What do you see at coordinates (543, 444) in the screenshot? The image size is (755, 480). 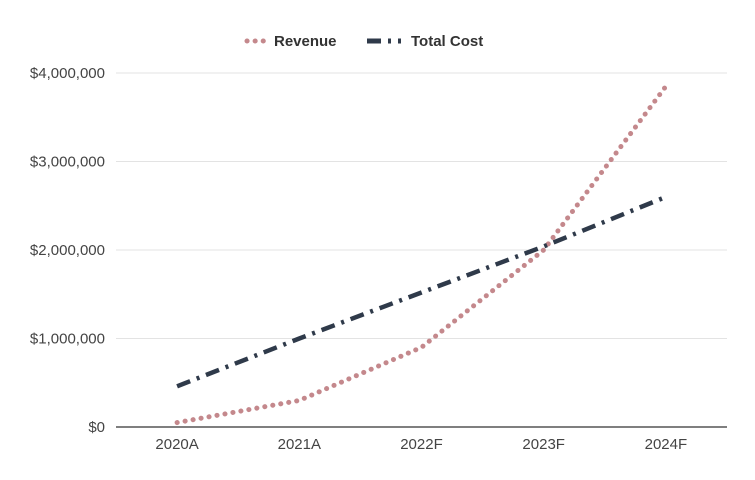 I see `x-tick-label: 2023F` at bounding box center [543, 444].